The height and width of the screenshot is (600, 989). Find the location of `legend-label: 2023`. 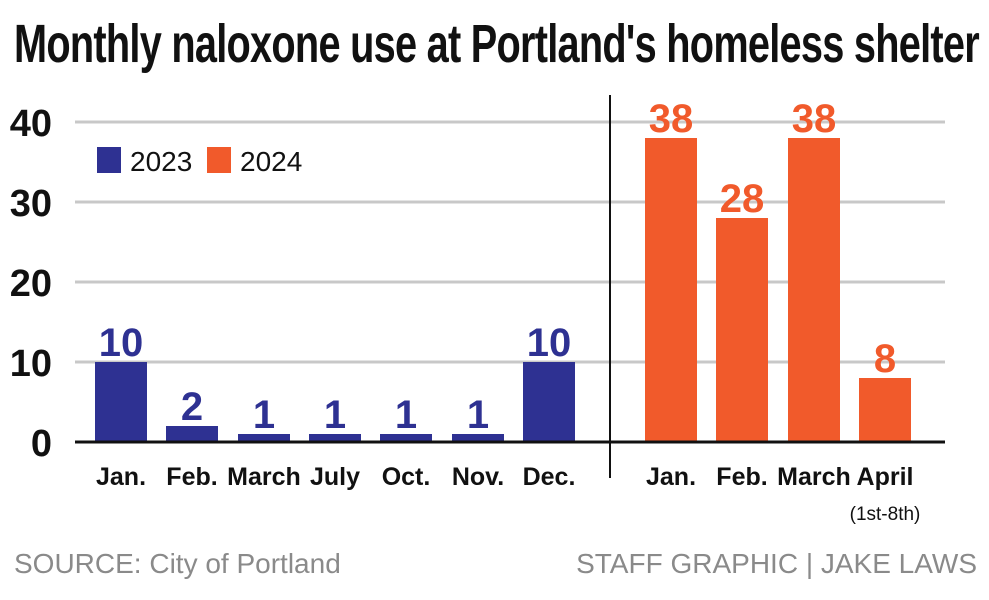

legend-label: 2023 is located at coordinates (161, 161).